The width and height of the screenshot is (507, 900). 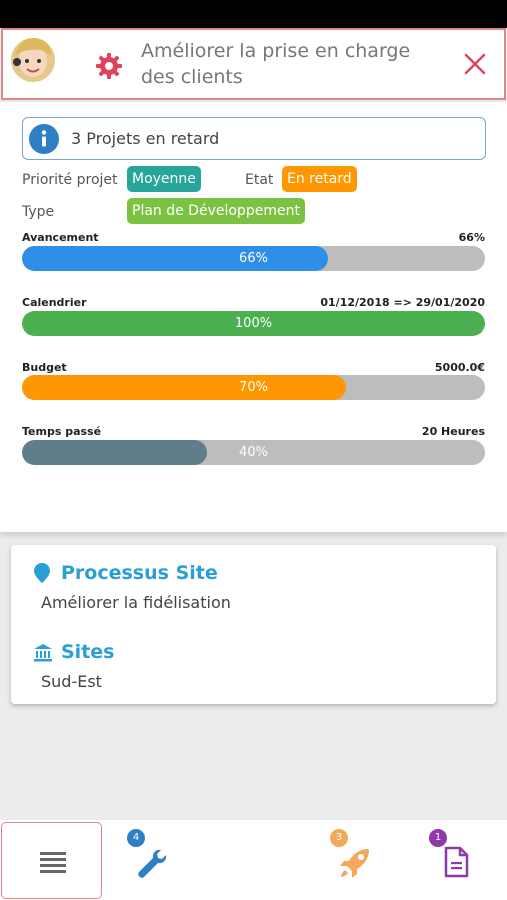 I want to click on info-icon, so click(x=44, y=139).